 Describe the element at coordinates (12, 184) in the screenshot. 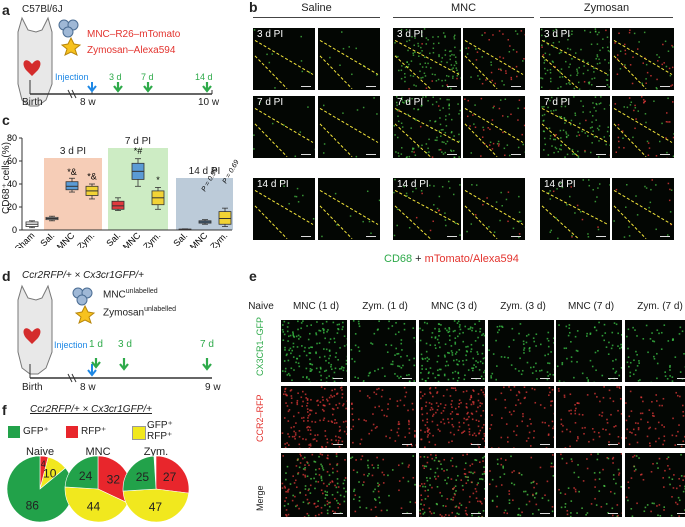

I see `y-tick-label: 40` at that location.